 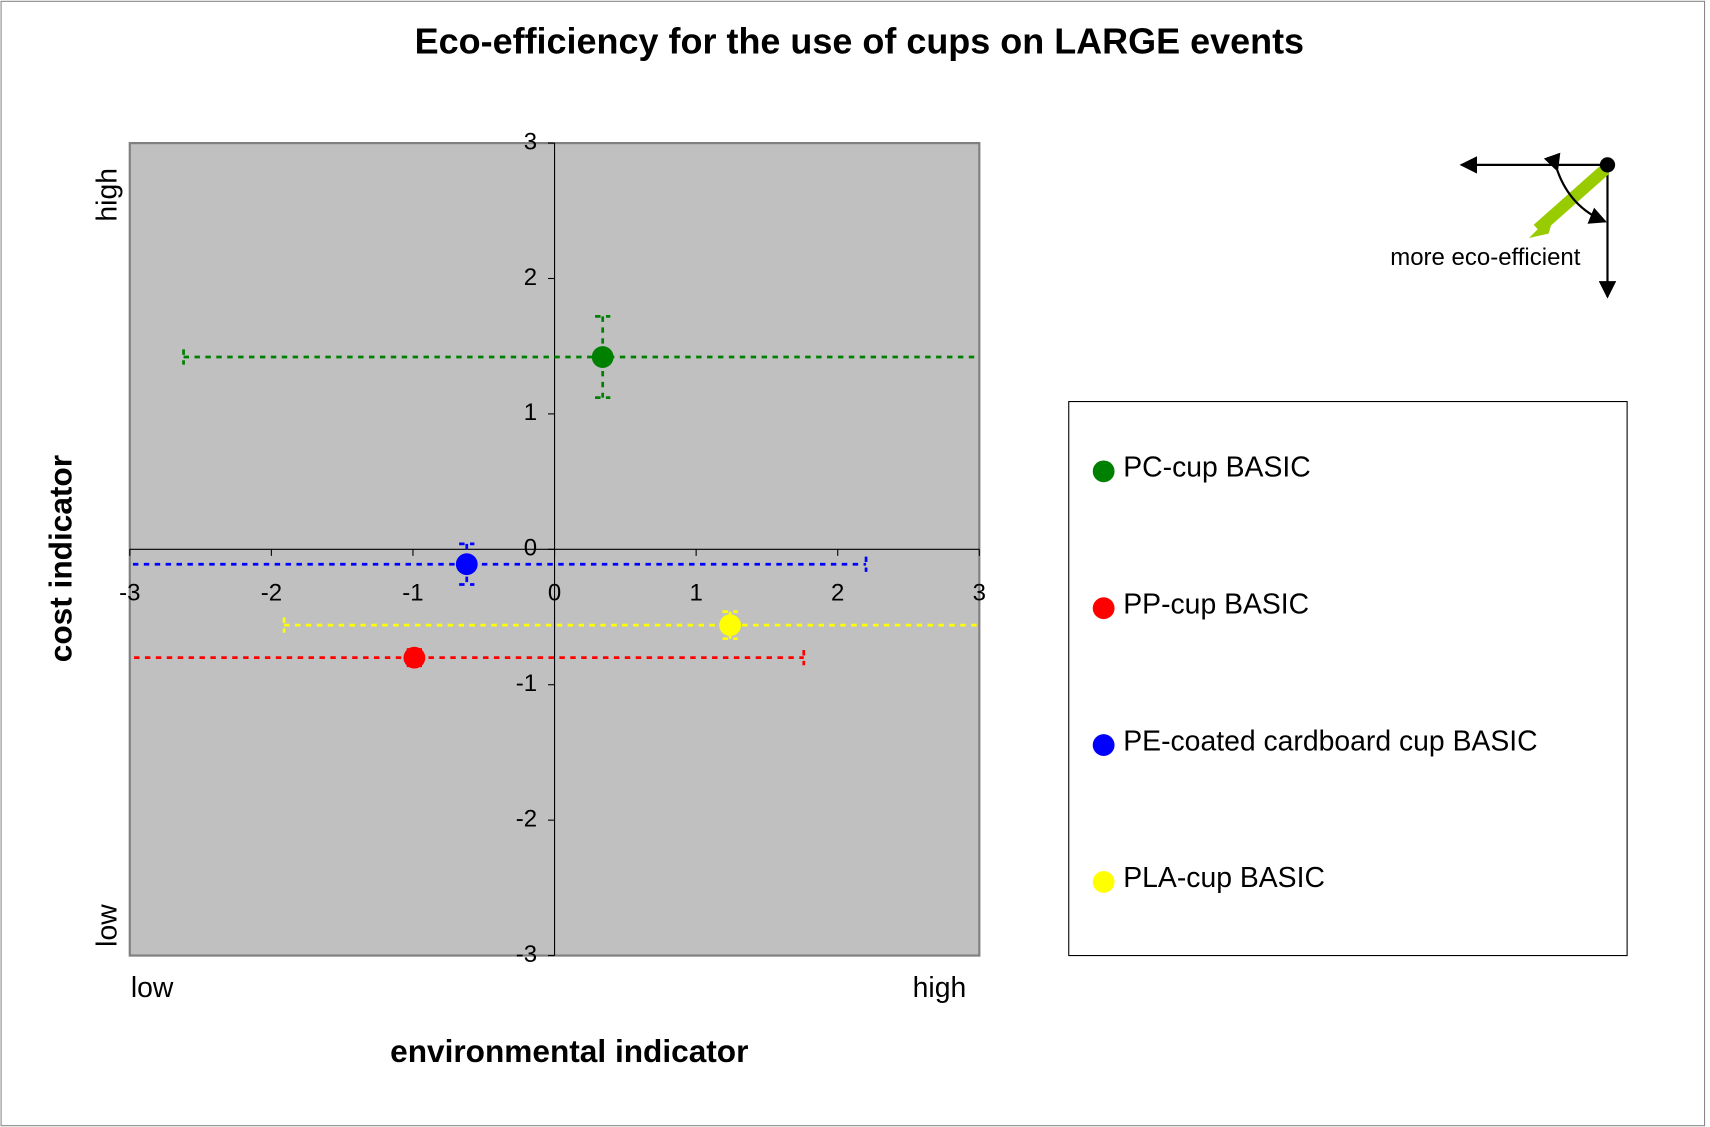 I want to click on y-tick-label: -1, so click(x=526, y=683).